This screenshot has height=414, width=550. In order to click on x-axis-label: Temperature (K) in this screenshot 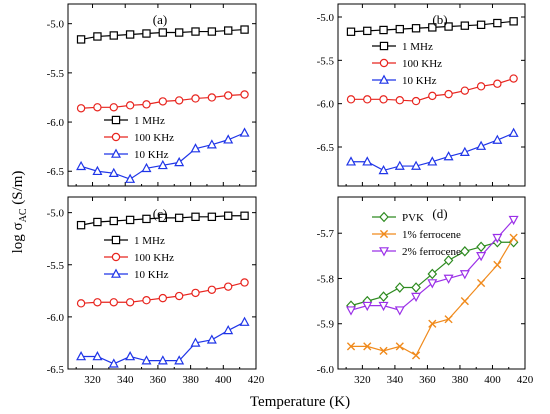, I will do `click(300, 402)`.